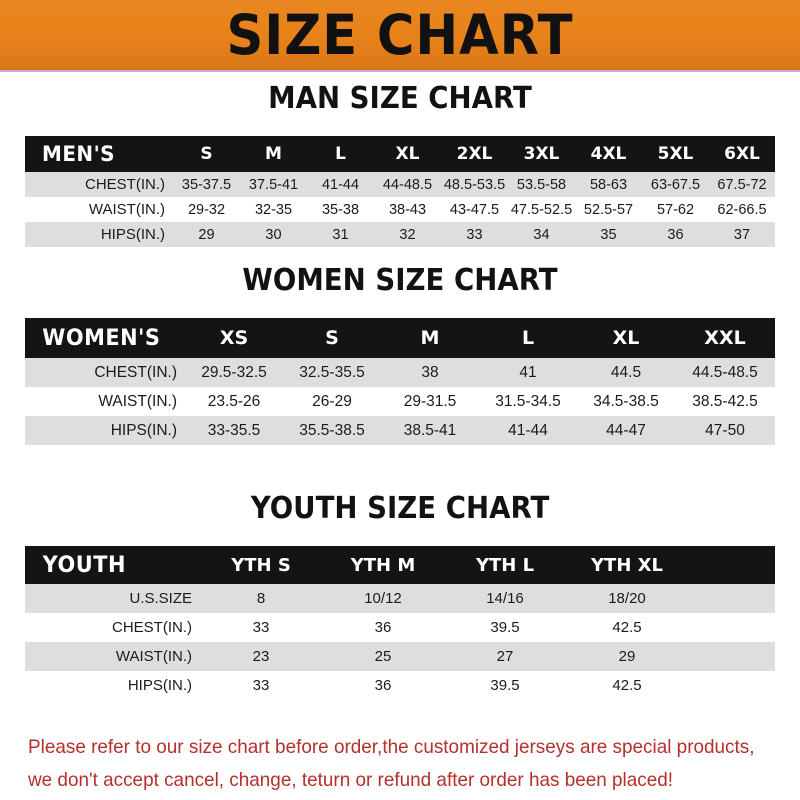 This screenshot has width=800, height=800. What do you see at coordinates (626, 401) in the screenshot?
I see `women-cell-1-4: 34.5-38.5` at bounding box center [626, 401].